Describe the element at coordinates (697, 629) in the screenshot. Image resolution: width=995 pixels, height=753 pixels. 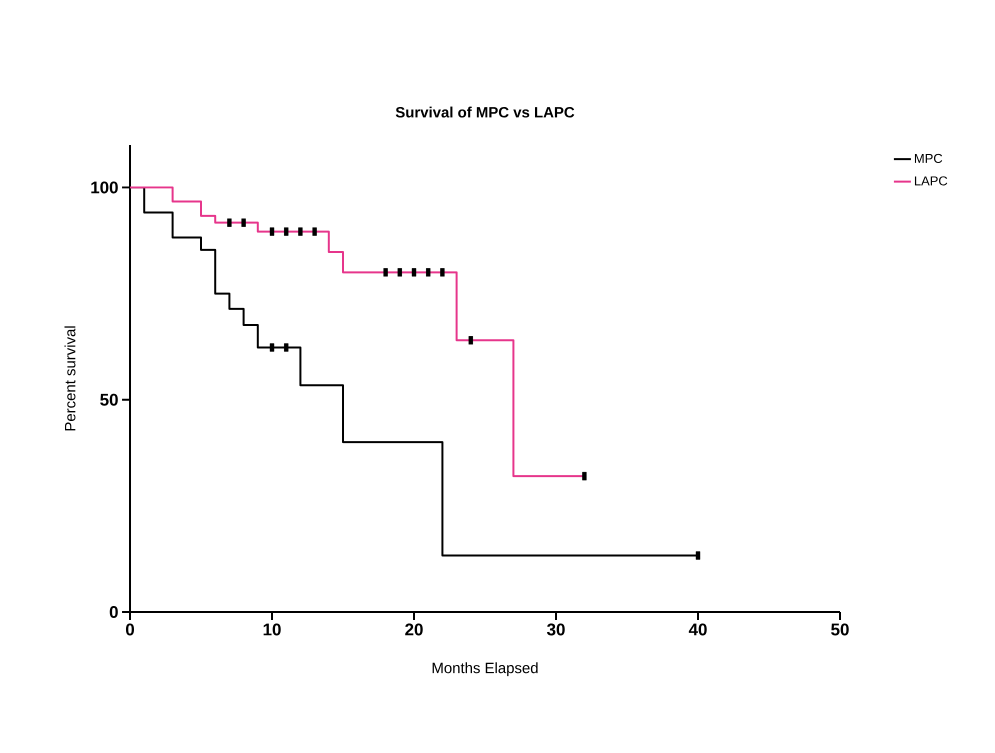
I see `x-tick-label: 40` at that location.